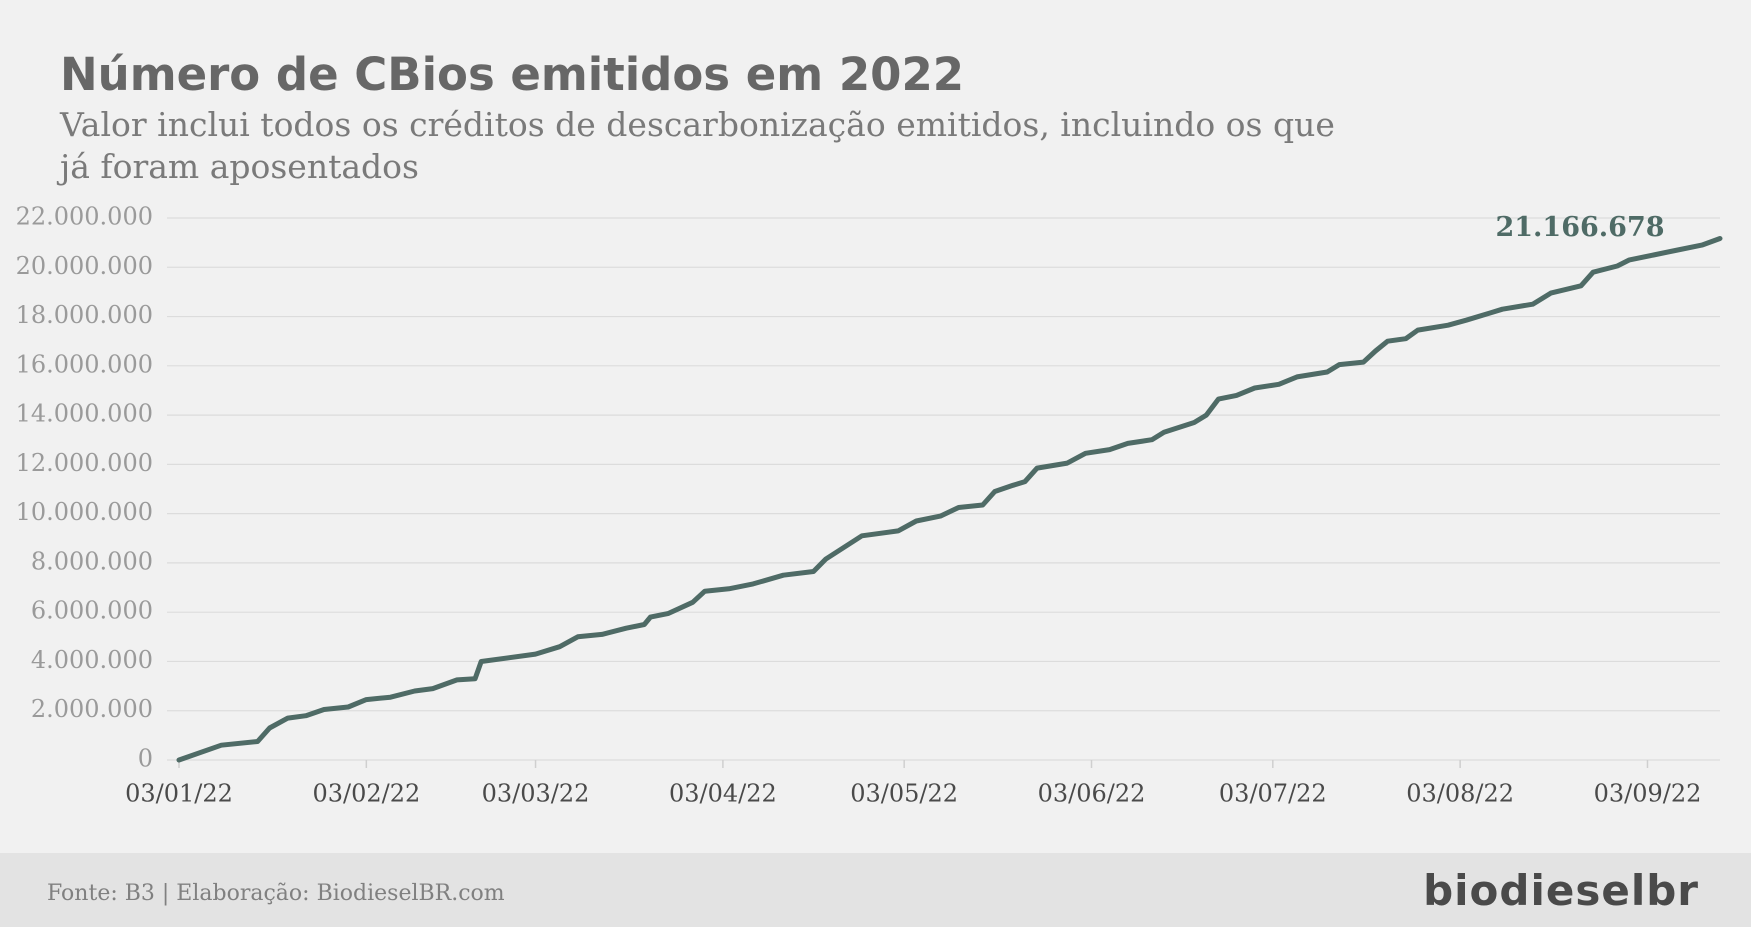 The width and height of the screenshot is (1751, 927). I want to click on y-tick-label: 18.000.000, so click(84, 315).